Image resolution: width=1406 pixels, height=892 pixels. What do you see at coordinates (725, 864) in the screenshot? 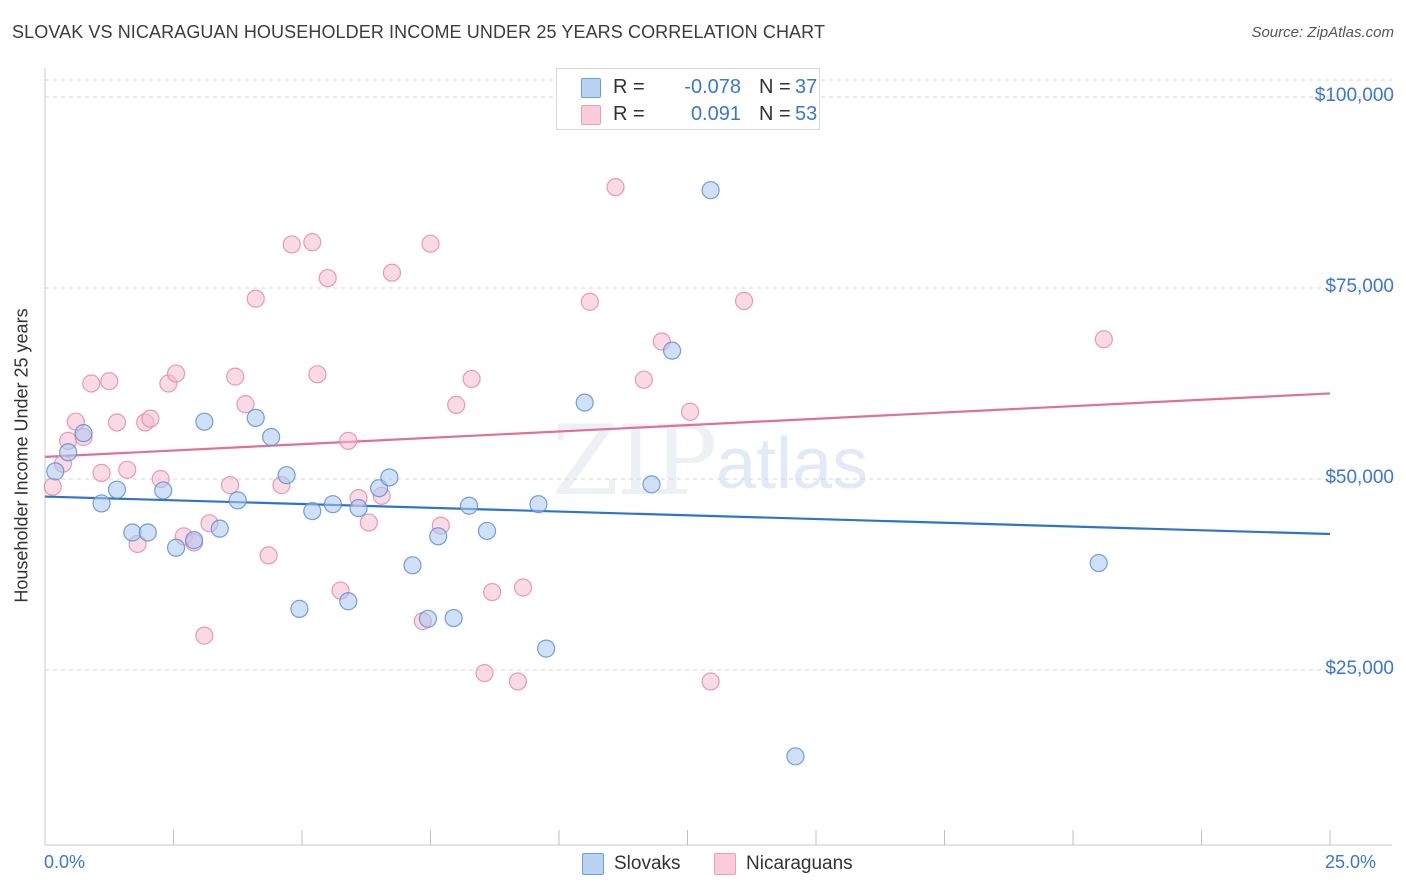
I see `bottom-legend-swatch-nicaraguans` at bounding box center [725, 864].